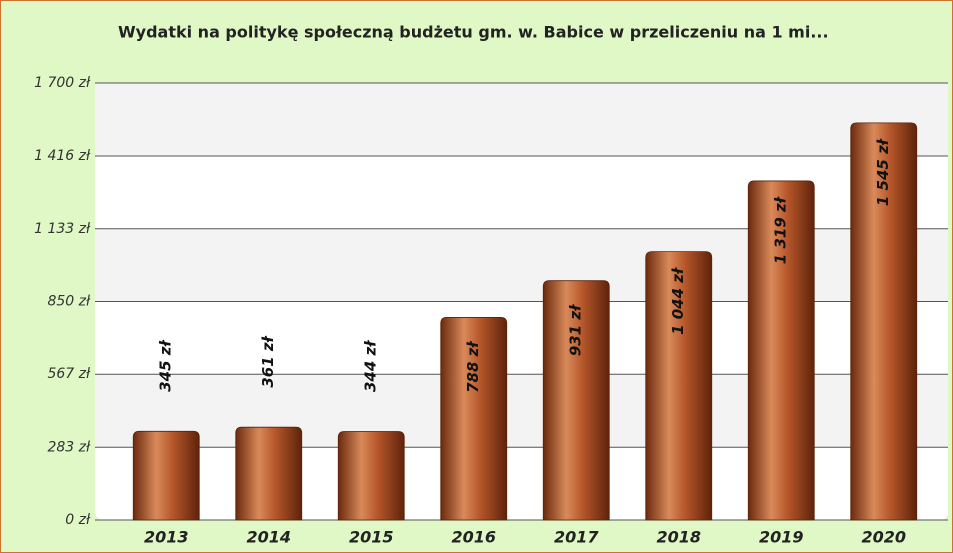 This screenshot has height=553, width=953. Describe the element at coordinates (678, 537) in the screenshot. I see `x-tick-label: 2018` at that location.